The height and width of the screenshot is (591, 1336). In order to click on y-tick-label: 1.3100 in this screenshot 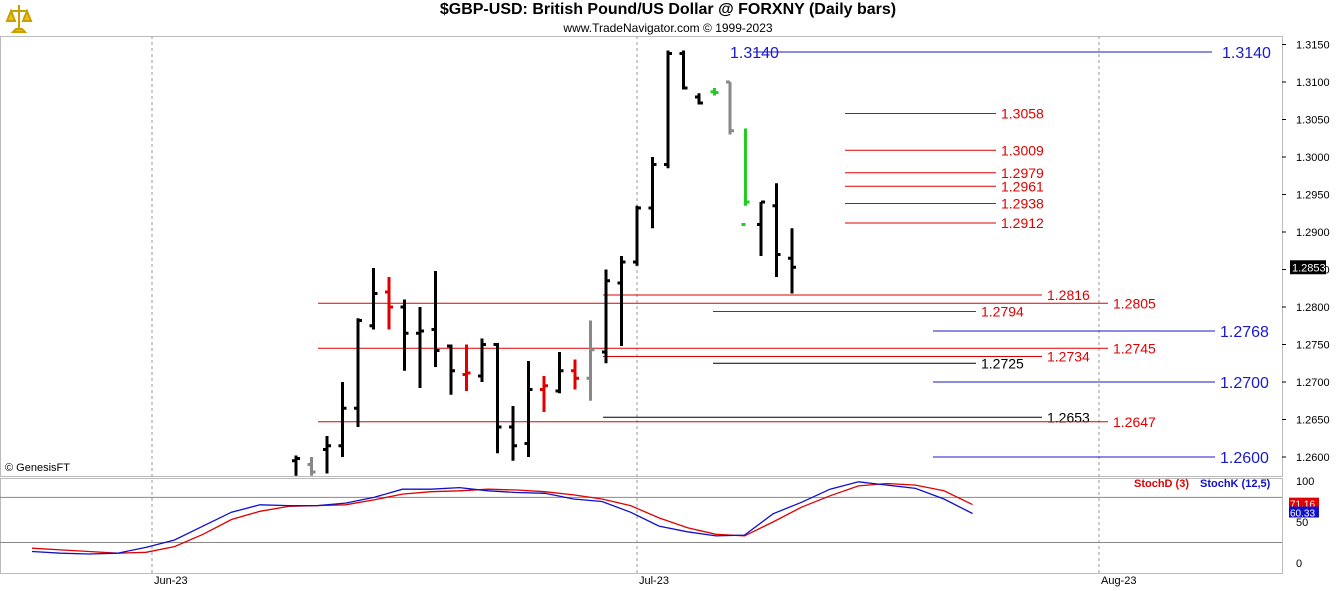, I will do `click(1313, 83)`.